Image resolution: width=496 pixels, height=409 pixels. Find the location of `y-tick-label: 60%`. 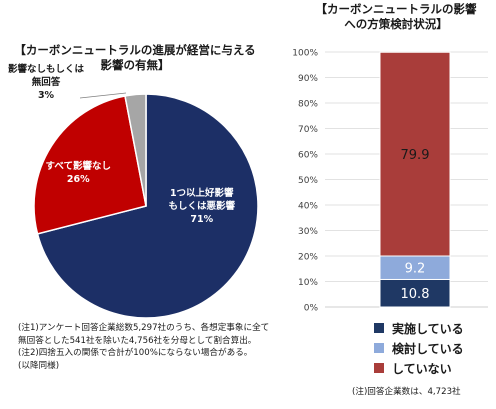

y-tick-label: 60% is located at coordinates (308, 156).